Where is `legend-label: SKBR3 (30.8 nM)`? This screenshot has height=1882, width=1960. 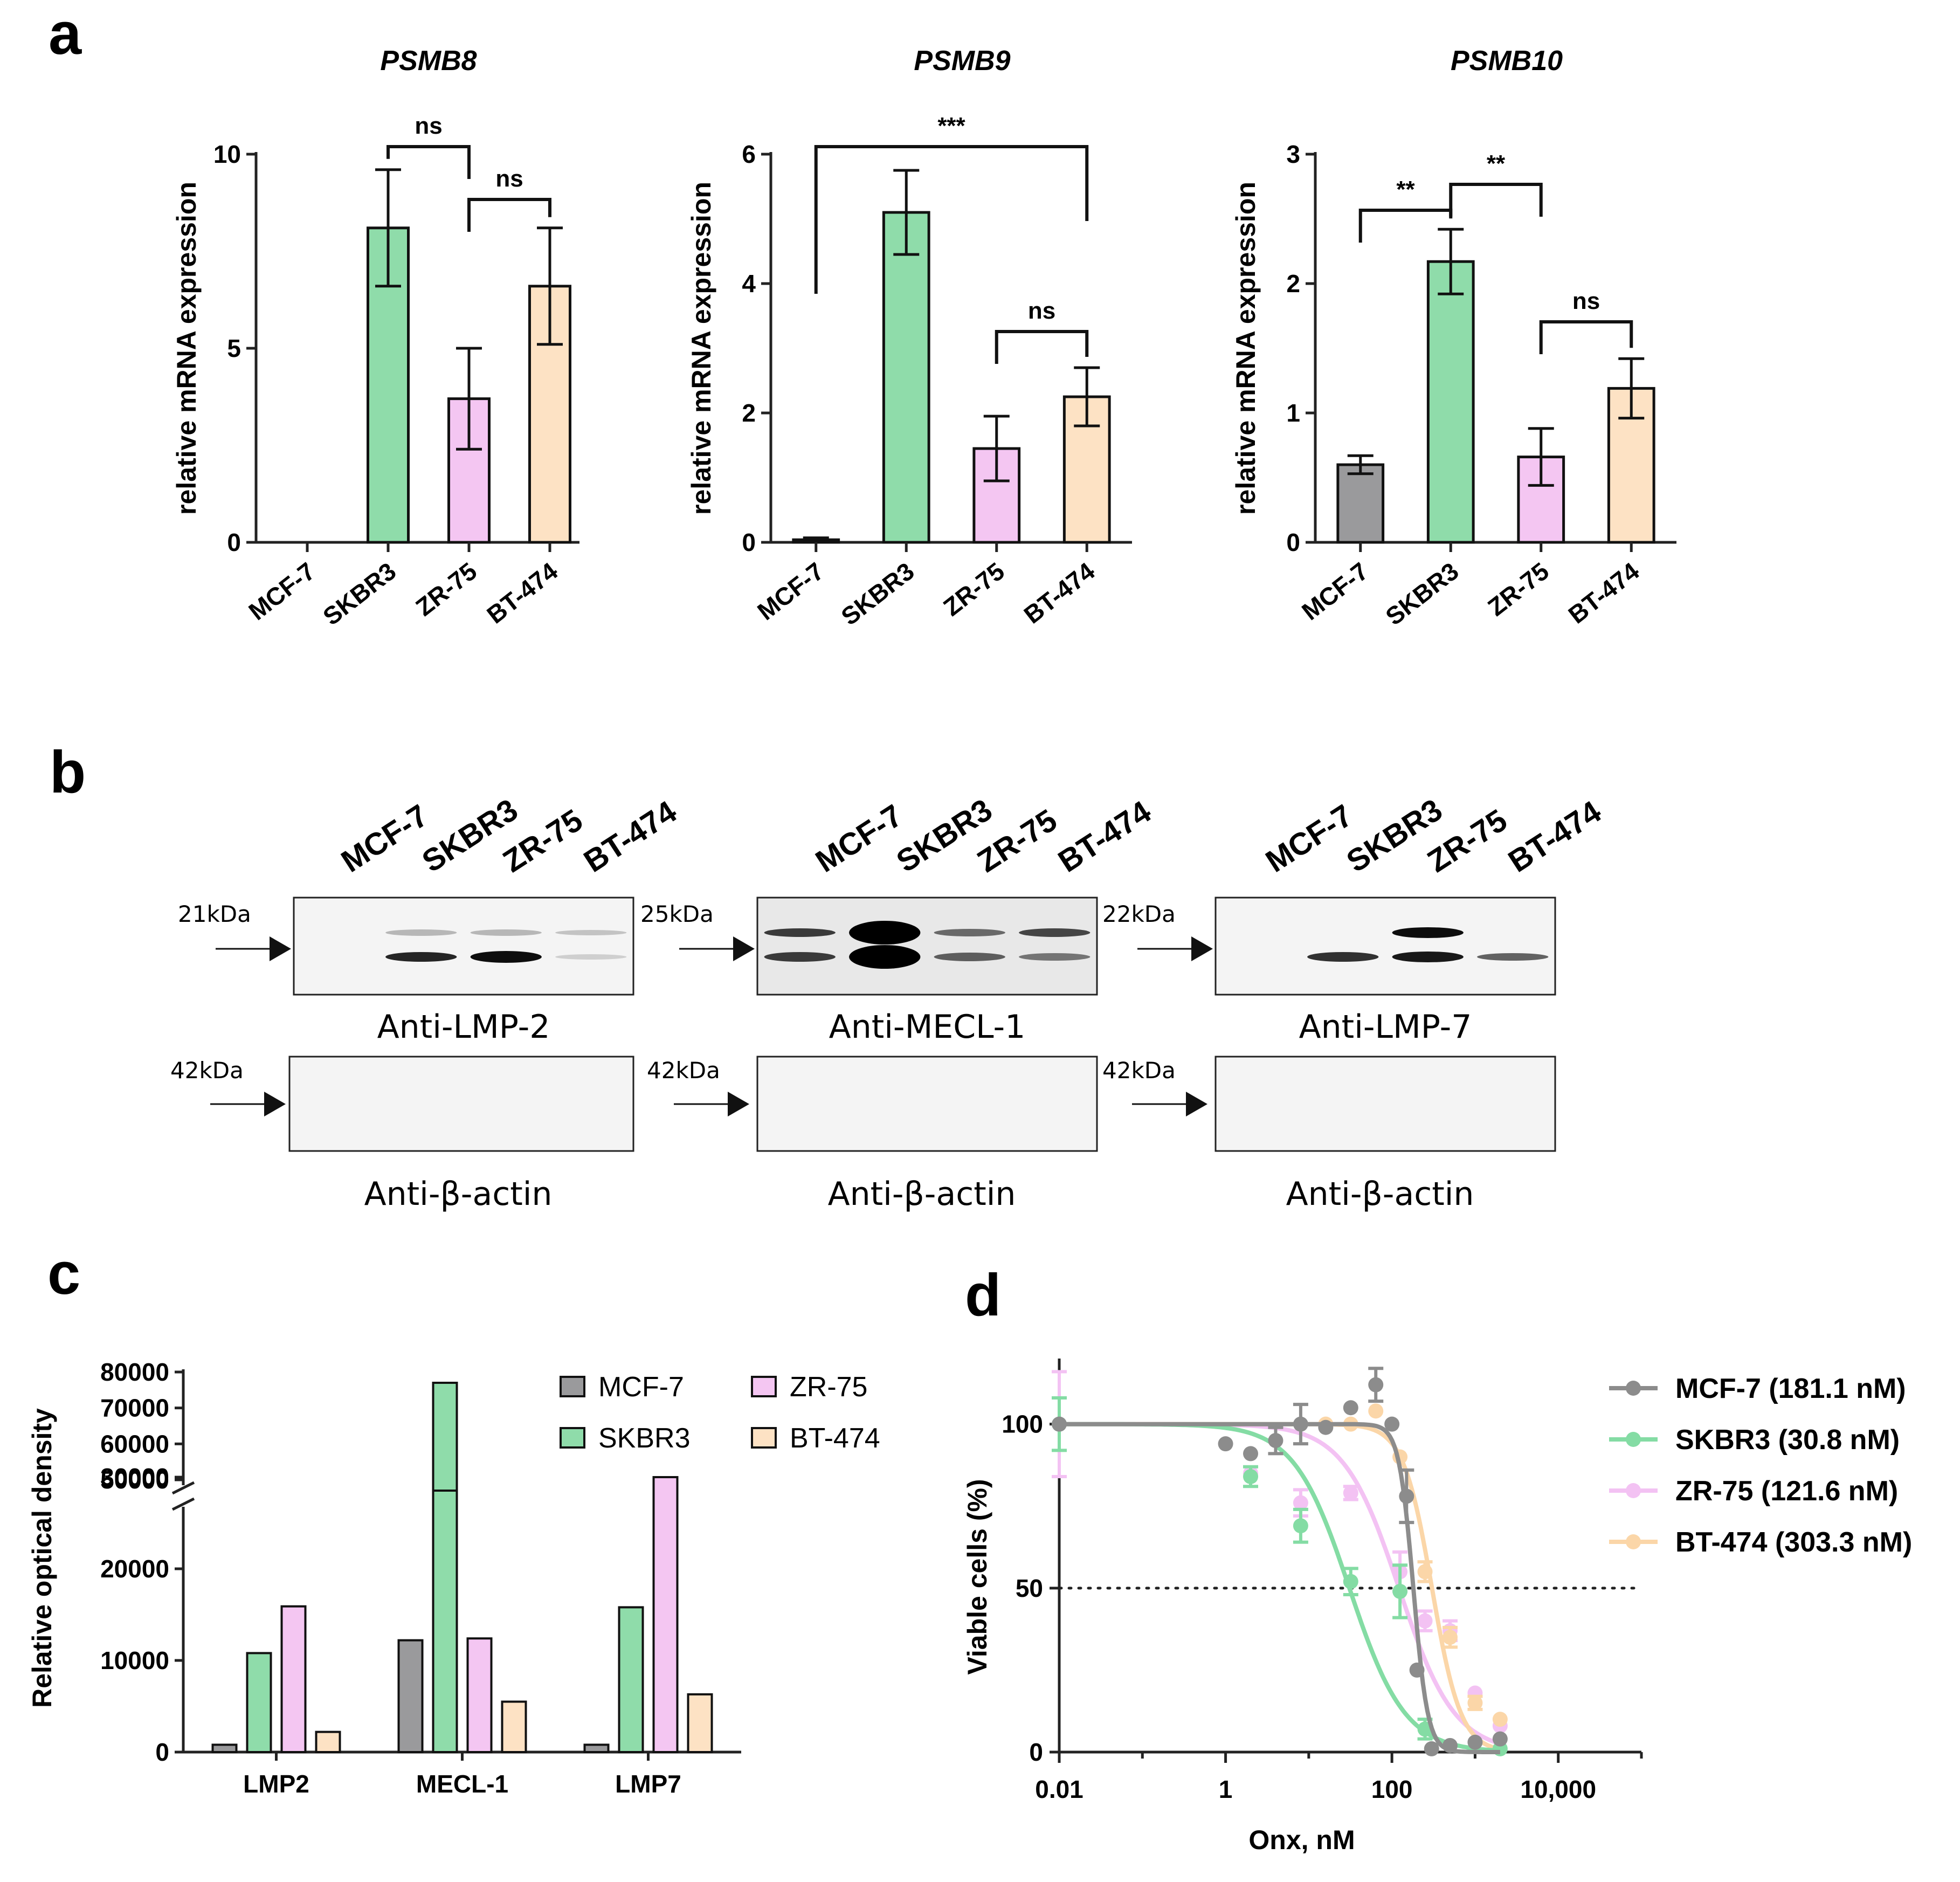
legend-label: SKBR3 (30.8 nM) is located at coordinates (1788, 1440).